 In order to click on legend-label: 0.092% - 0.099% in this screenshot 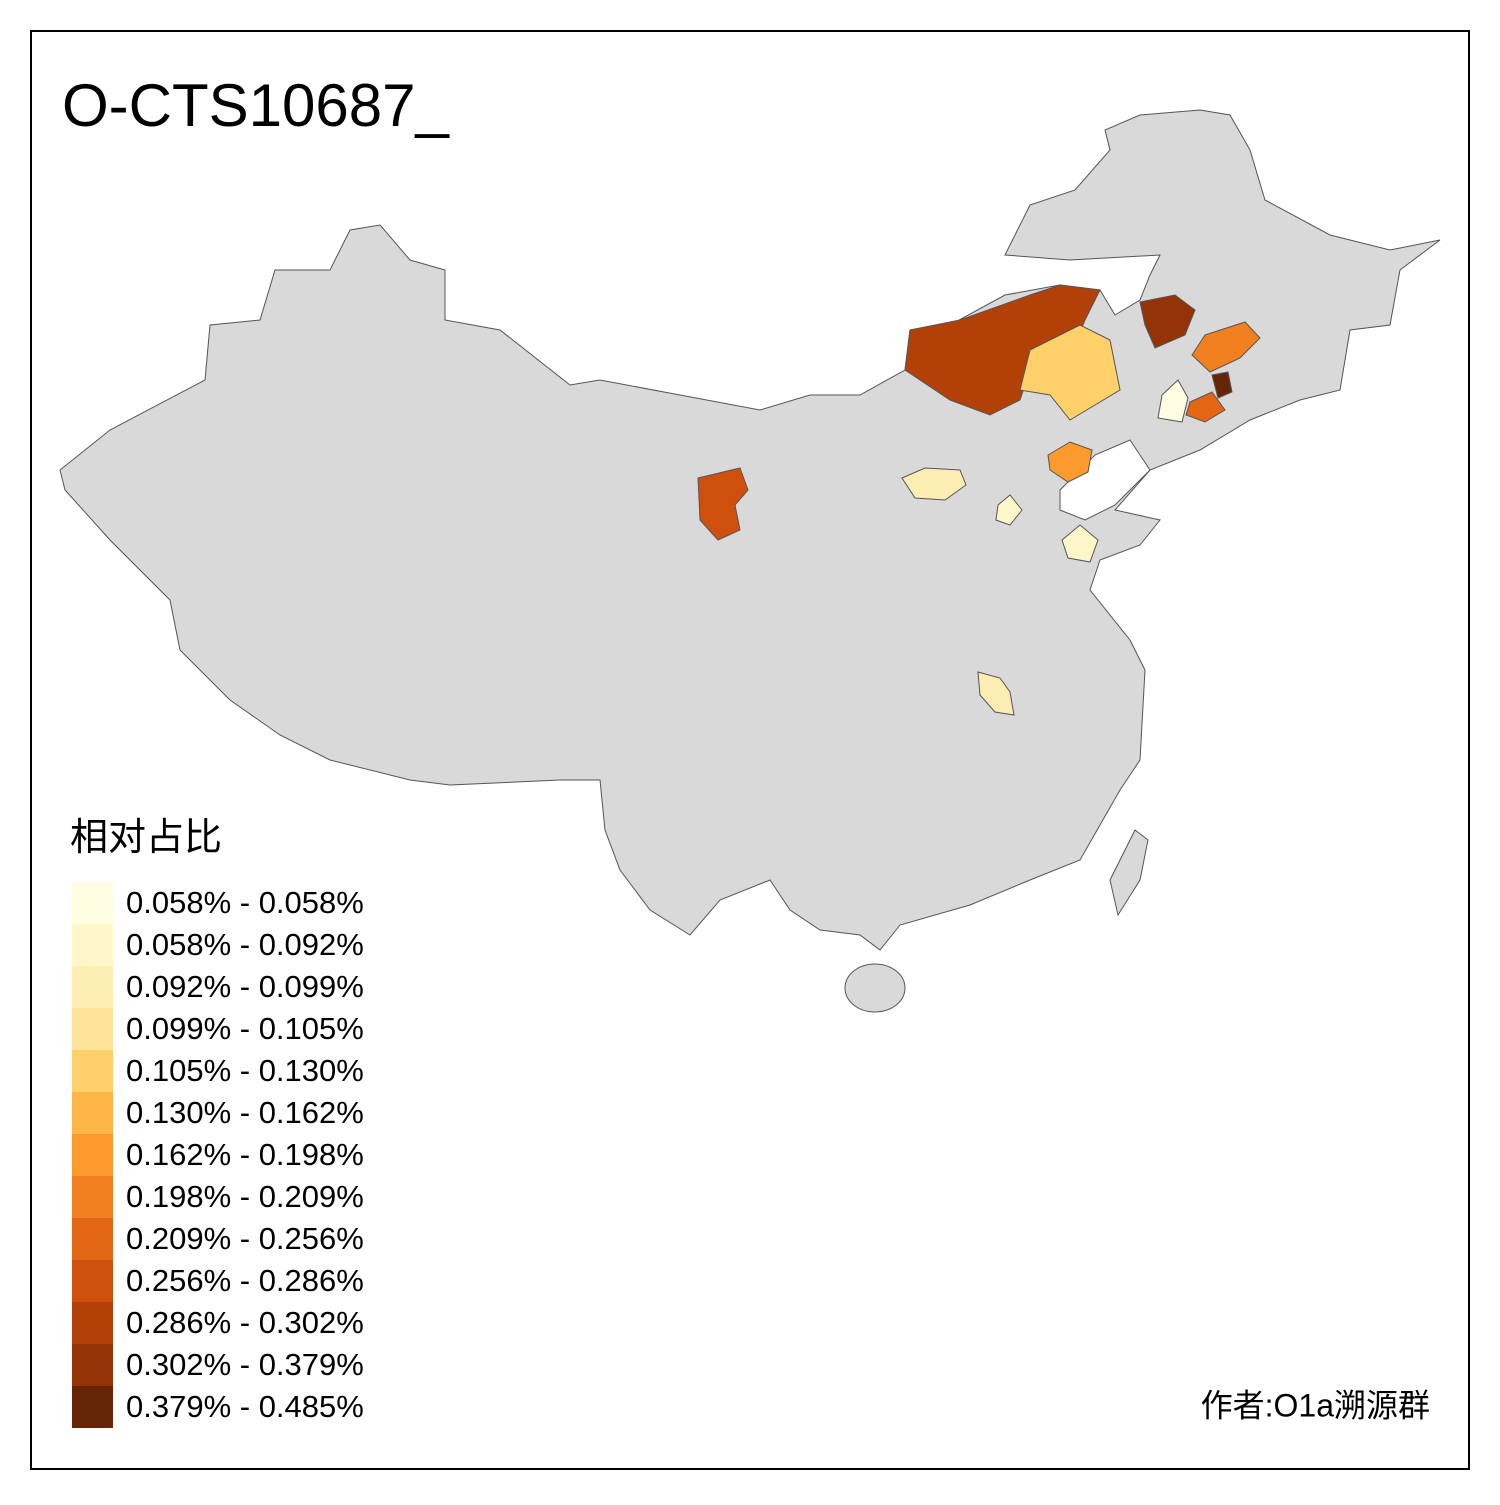, I will do `click(245, 986)`.